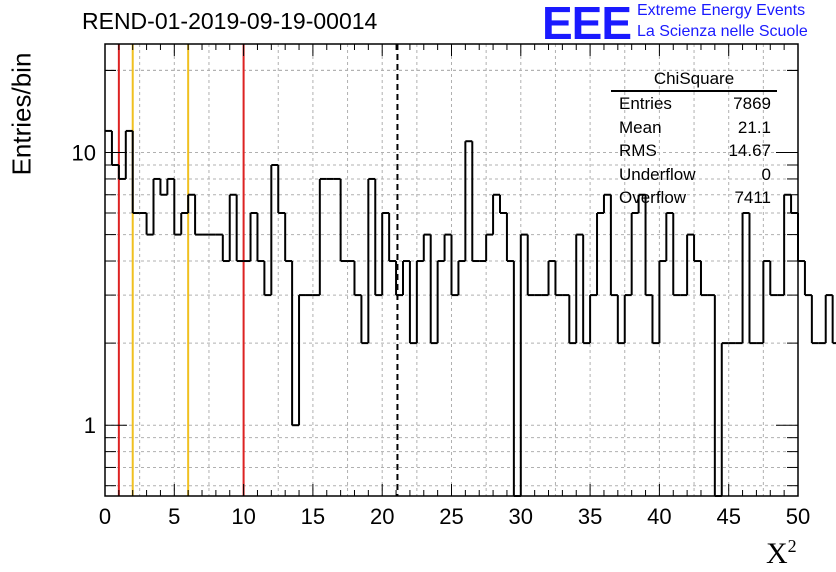 The width and height of the screenshot is (836, 572). I want to click on stats-row-rms: RMS 14.67, so click(694, 151).